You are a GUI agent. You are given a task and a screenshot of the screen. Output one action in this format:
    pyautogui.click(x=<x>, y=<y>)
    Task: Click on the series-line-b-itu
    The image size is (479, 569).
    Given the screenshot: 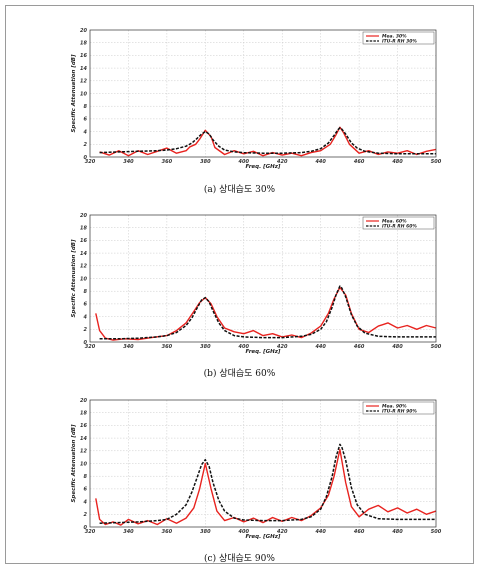 What is the action you would take?
    pyautogui.click(x=267, y=312)
    